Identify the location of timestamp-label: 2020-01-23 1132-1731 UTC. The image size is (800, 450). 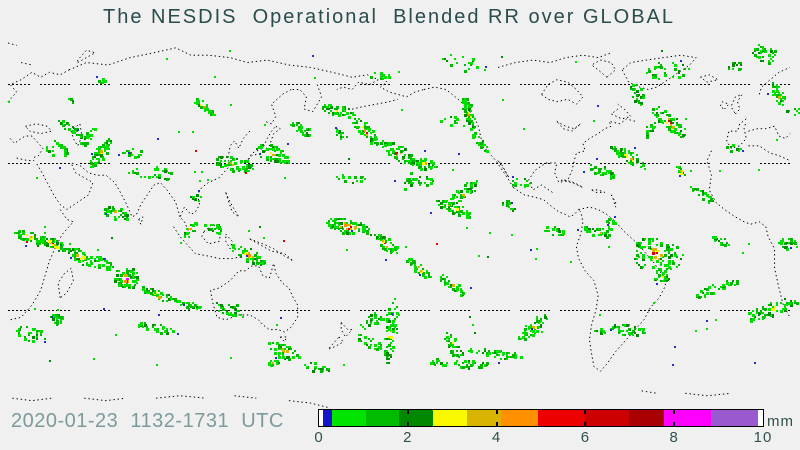
(147, 421).